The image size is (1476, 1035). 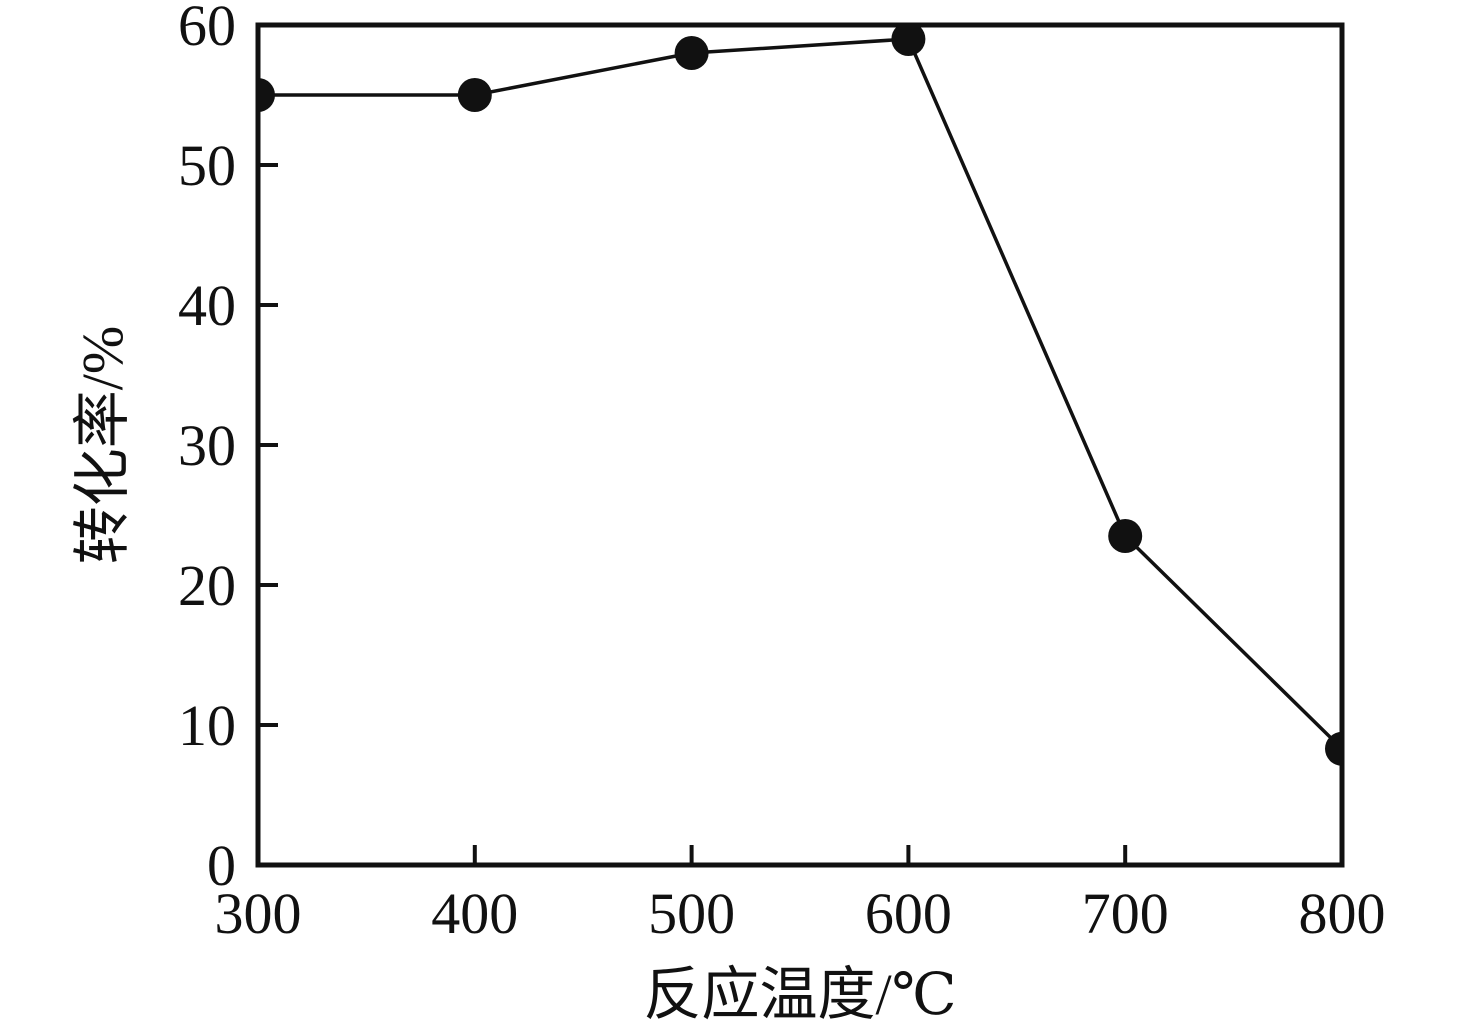 I want to click on y-tick-label: 10, so click(x=207, y=725).